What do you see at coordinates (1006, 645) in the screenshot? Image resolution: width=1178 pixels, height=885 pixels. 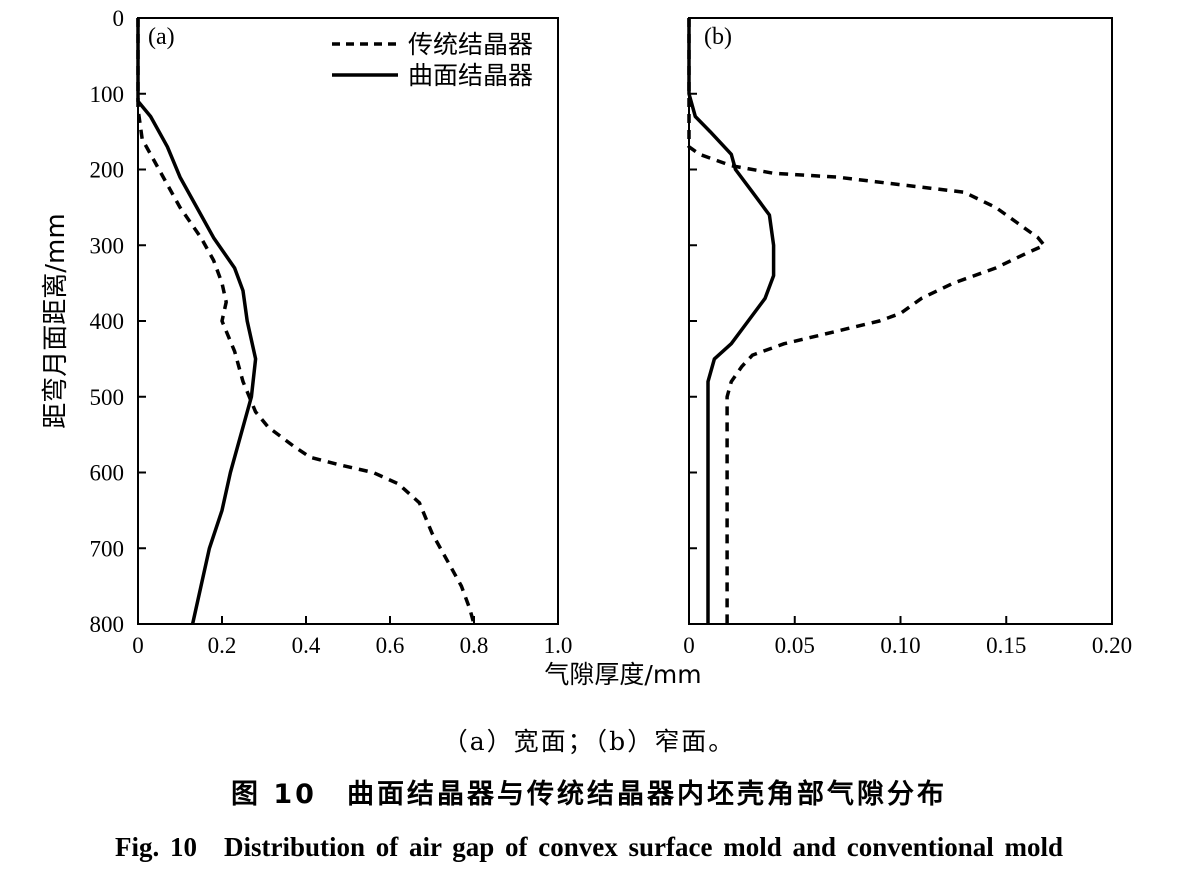 I see `x-tick-label: 0.15` at bounding box center [1006, 645].